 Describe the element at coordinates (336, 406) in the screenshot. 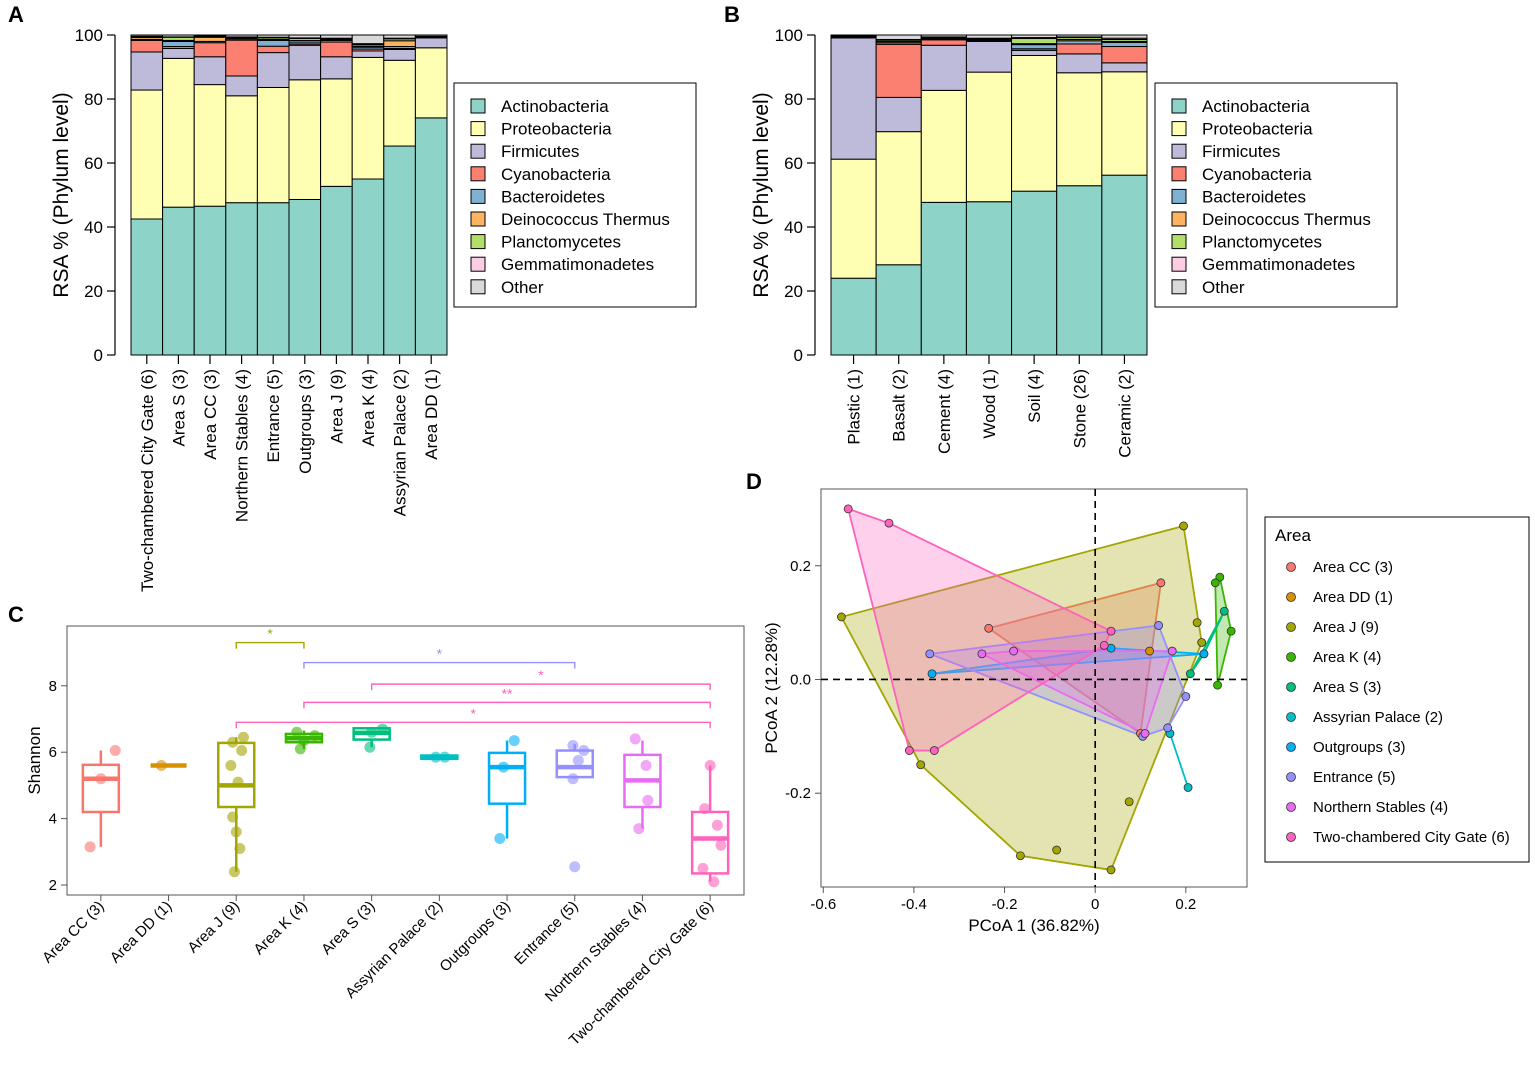

I see `x-tick-label: Area J (9)` at that location.